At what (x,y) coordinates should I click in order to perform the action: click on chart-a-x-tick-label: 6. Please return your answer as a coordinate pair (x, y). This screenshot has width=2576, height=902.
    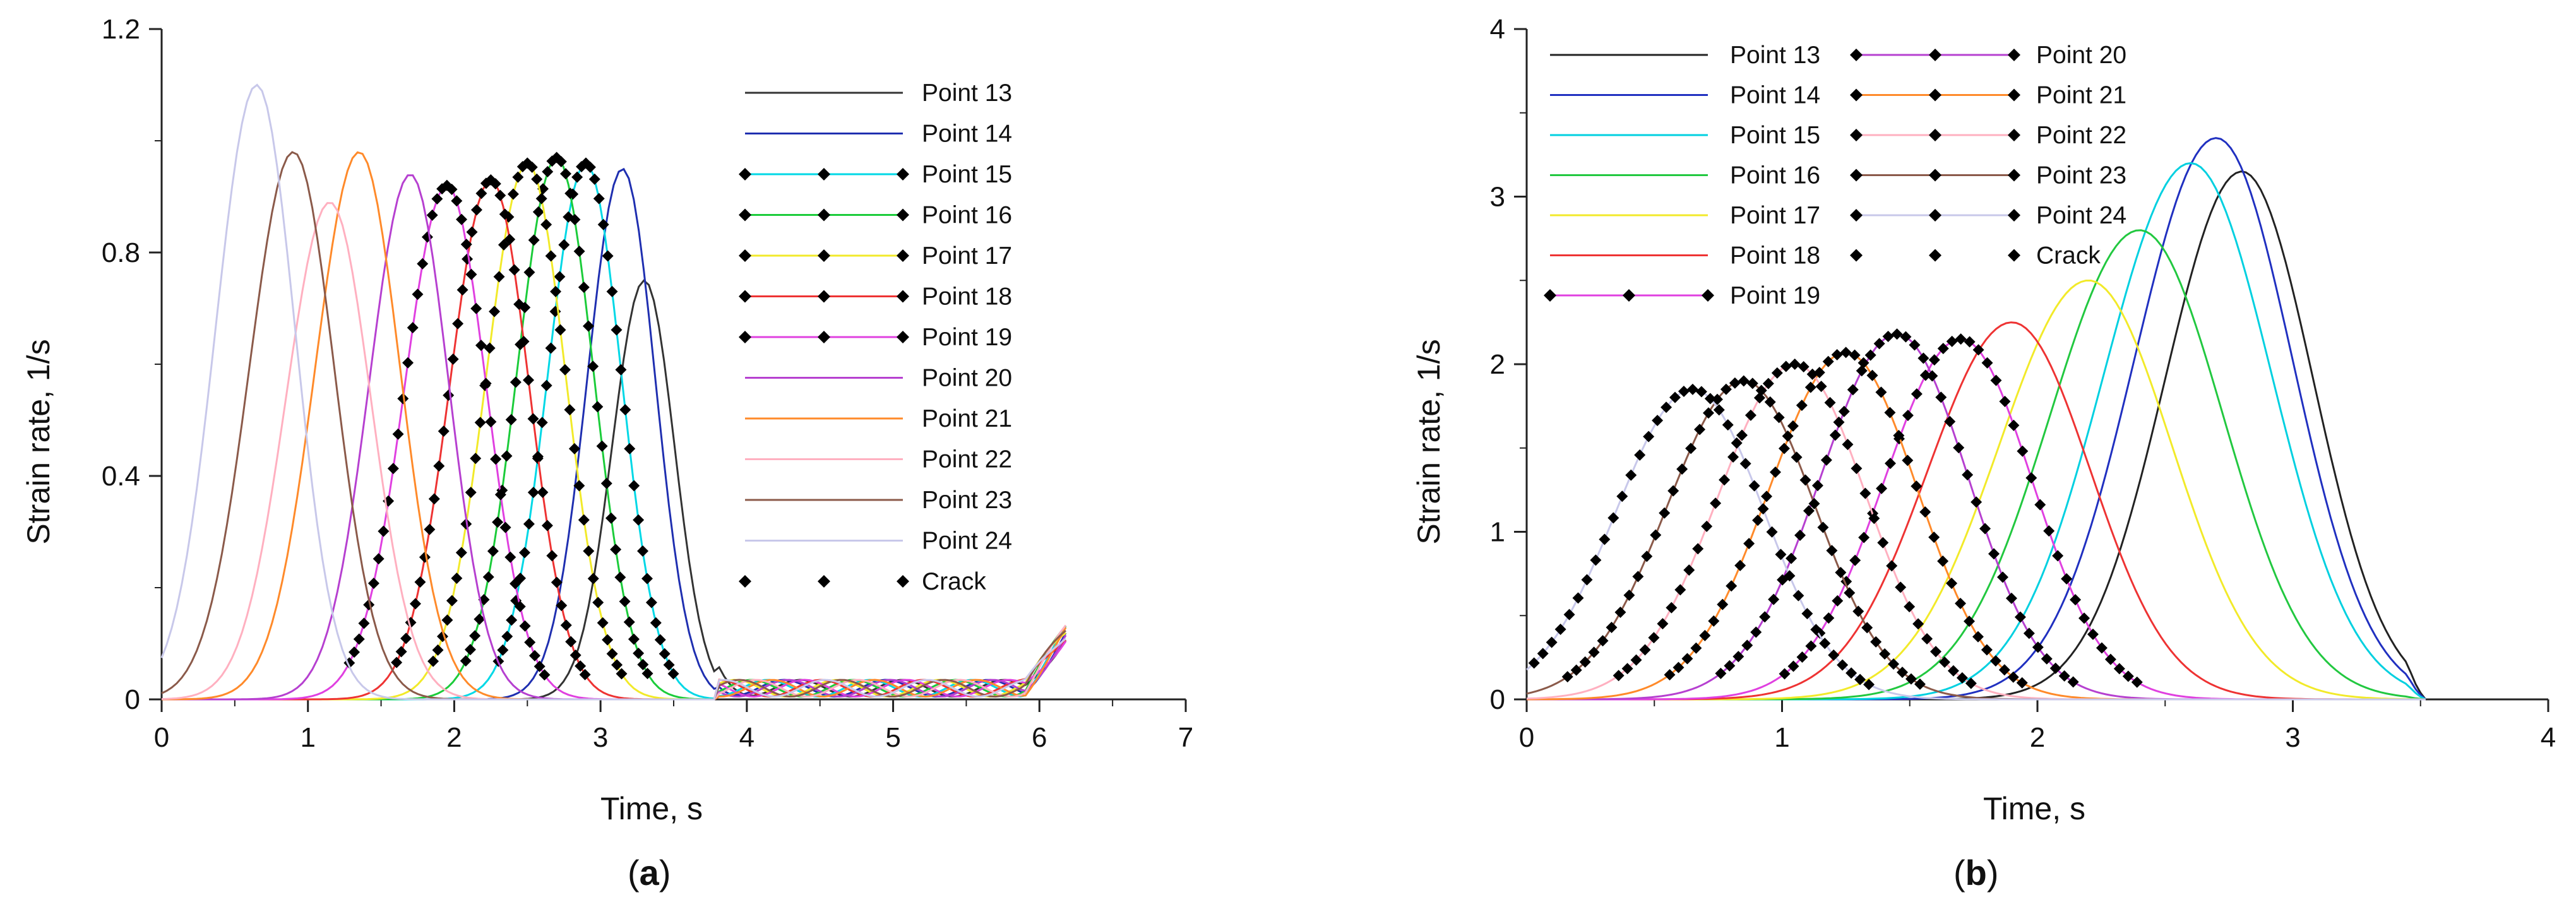
    Looking at the image, I should click on (1039, 737).